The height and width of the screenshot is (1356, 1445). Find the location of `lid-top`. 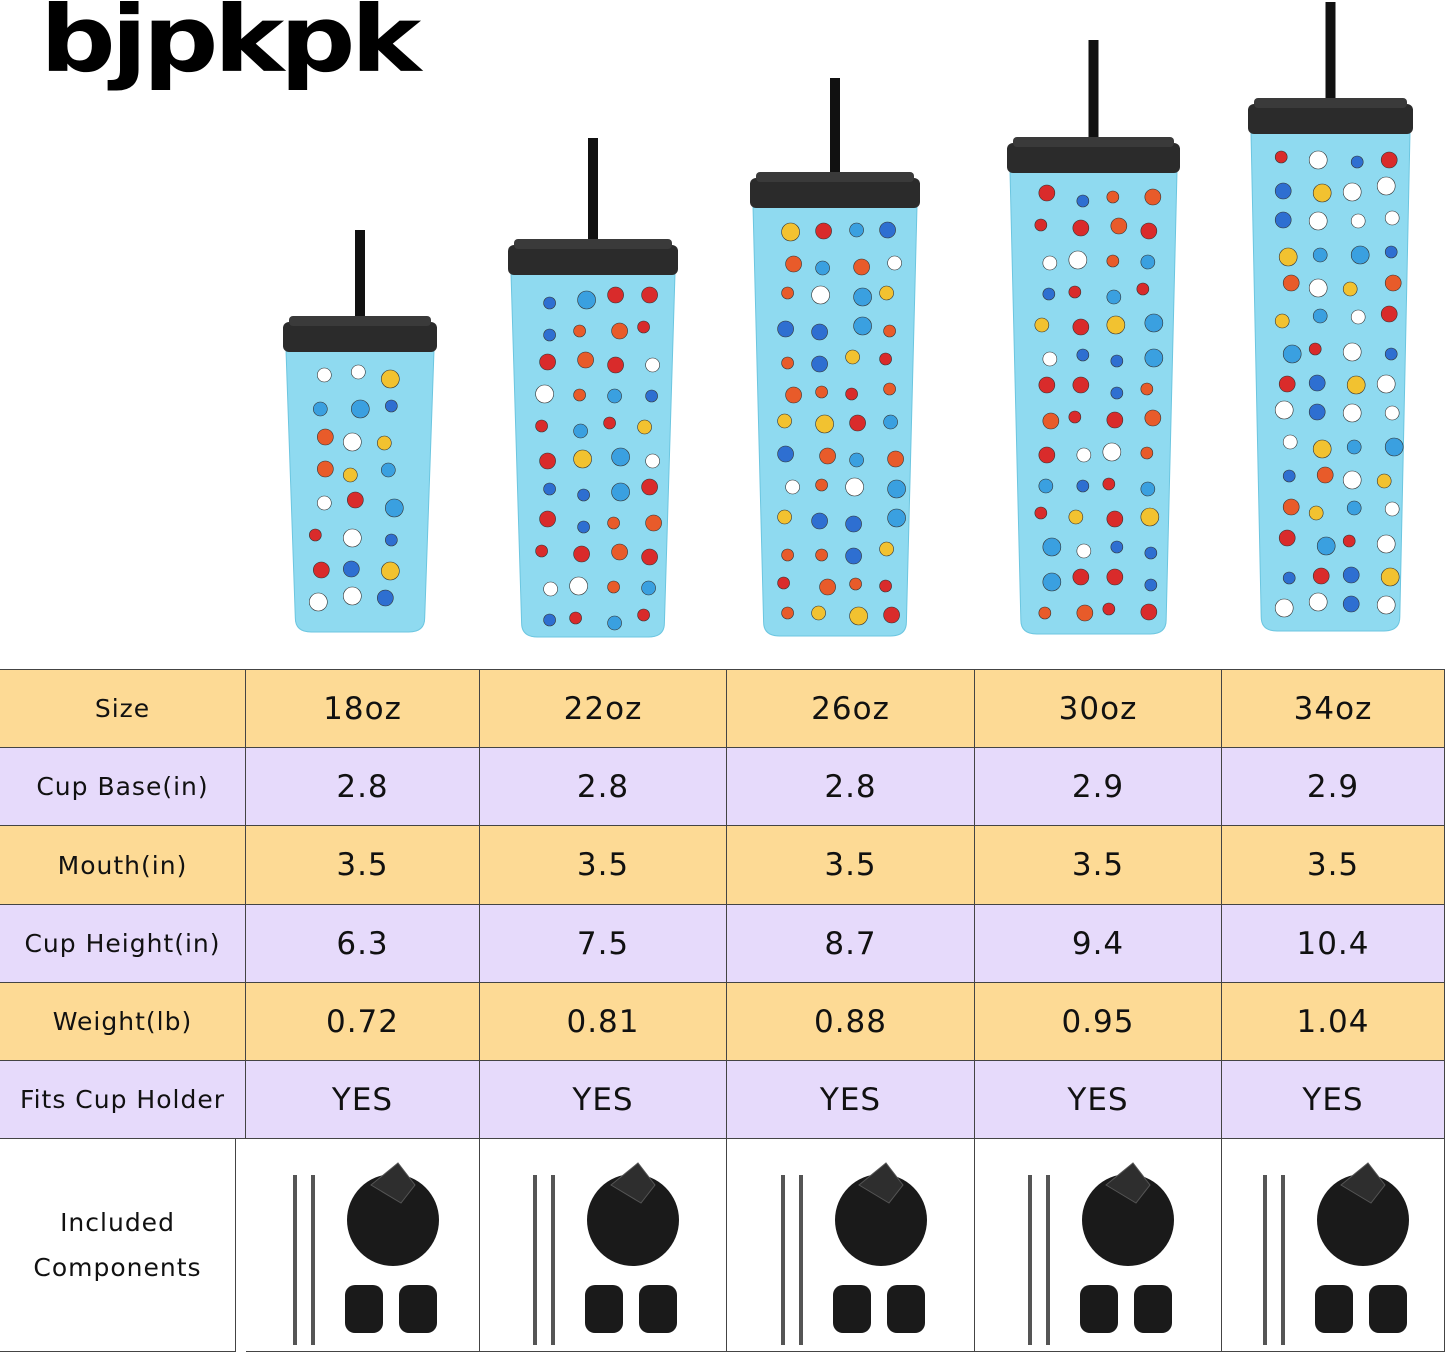

lid-top is located at coordinates (593, 244).